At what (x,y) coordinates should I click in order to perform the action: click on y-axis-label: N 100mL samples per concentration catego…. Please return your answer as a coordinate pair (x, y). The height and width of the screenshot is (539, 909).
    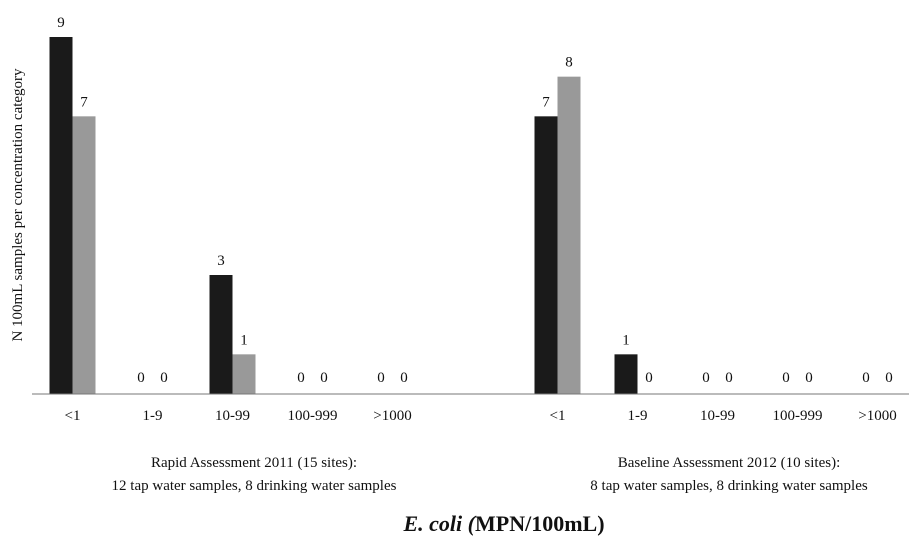
    Looking at the image, I should click on (18, 205).